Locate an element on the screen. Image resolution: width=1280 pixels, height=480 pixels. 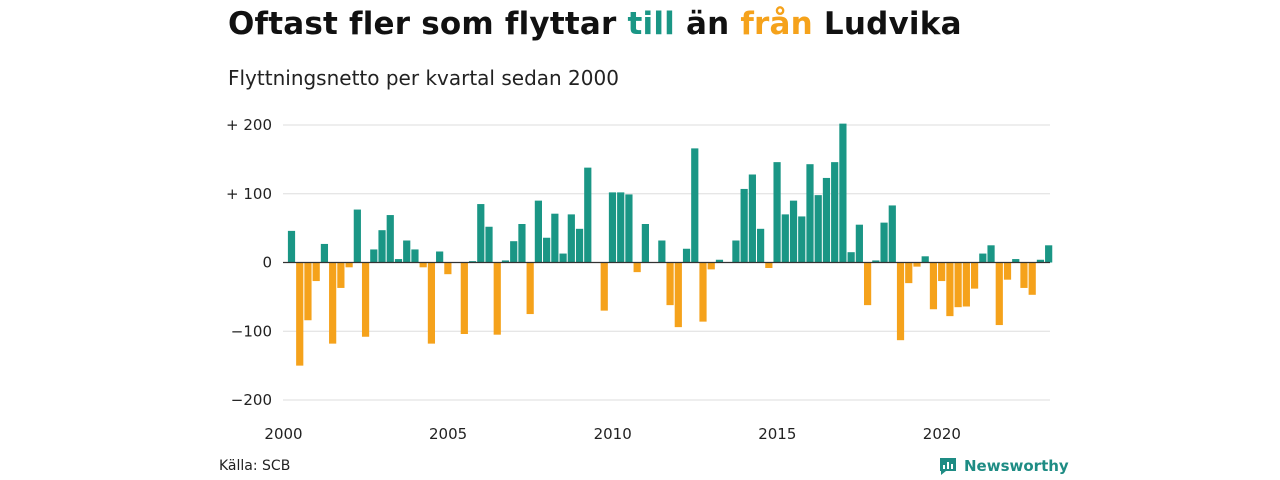
brand-logo: Newsworthy is located at coordinates (1003, 466).